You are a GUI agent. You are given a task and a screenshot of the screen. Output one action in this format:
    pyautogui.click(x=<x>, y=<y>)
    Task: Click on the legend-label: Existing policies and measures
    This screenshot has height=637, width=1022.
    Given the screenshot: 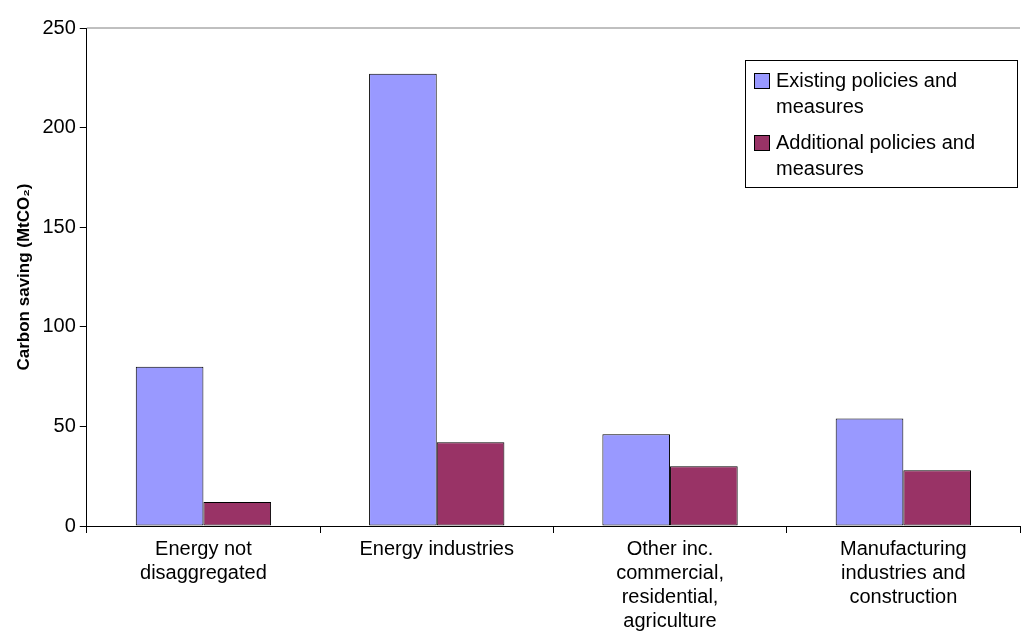 What is the action you would take?
    pyautogui.click(x=867, y=93)
    